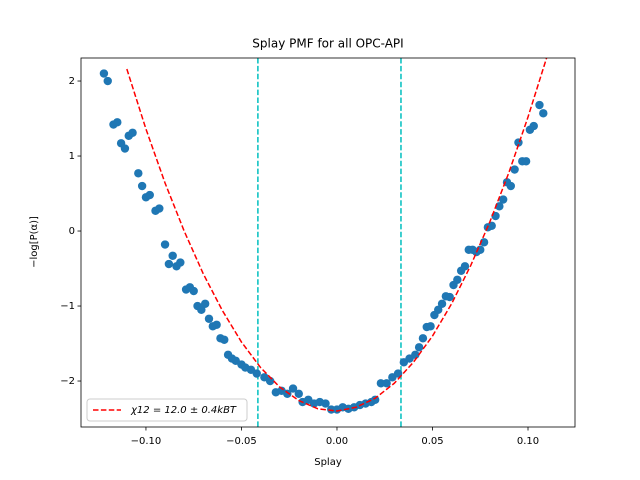 The width and height of the screenshot is (640, 480). Describe the element at coordinates (72, 81) in the screenshot. I see `y-tick-label: 2` at that location.